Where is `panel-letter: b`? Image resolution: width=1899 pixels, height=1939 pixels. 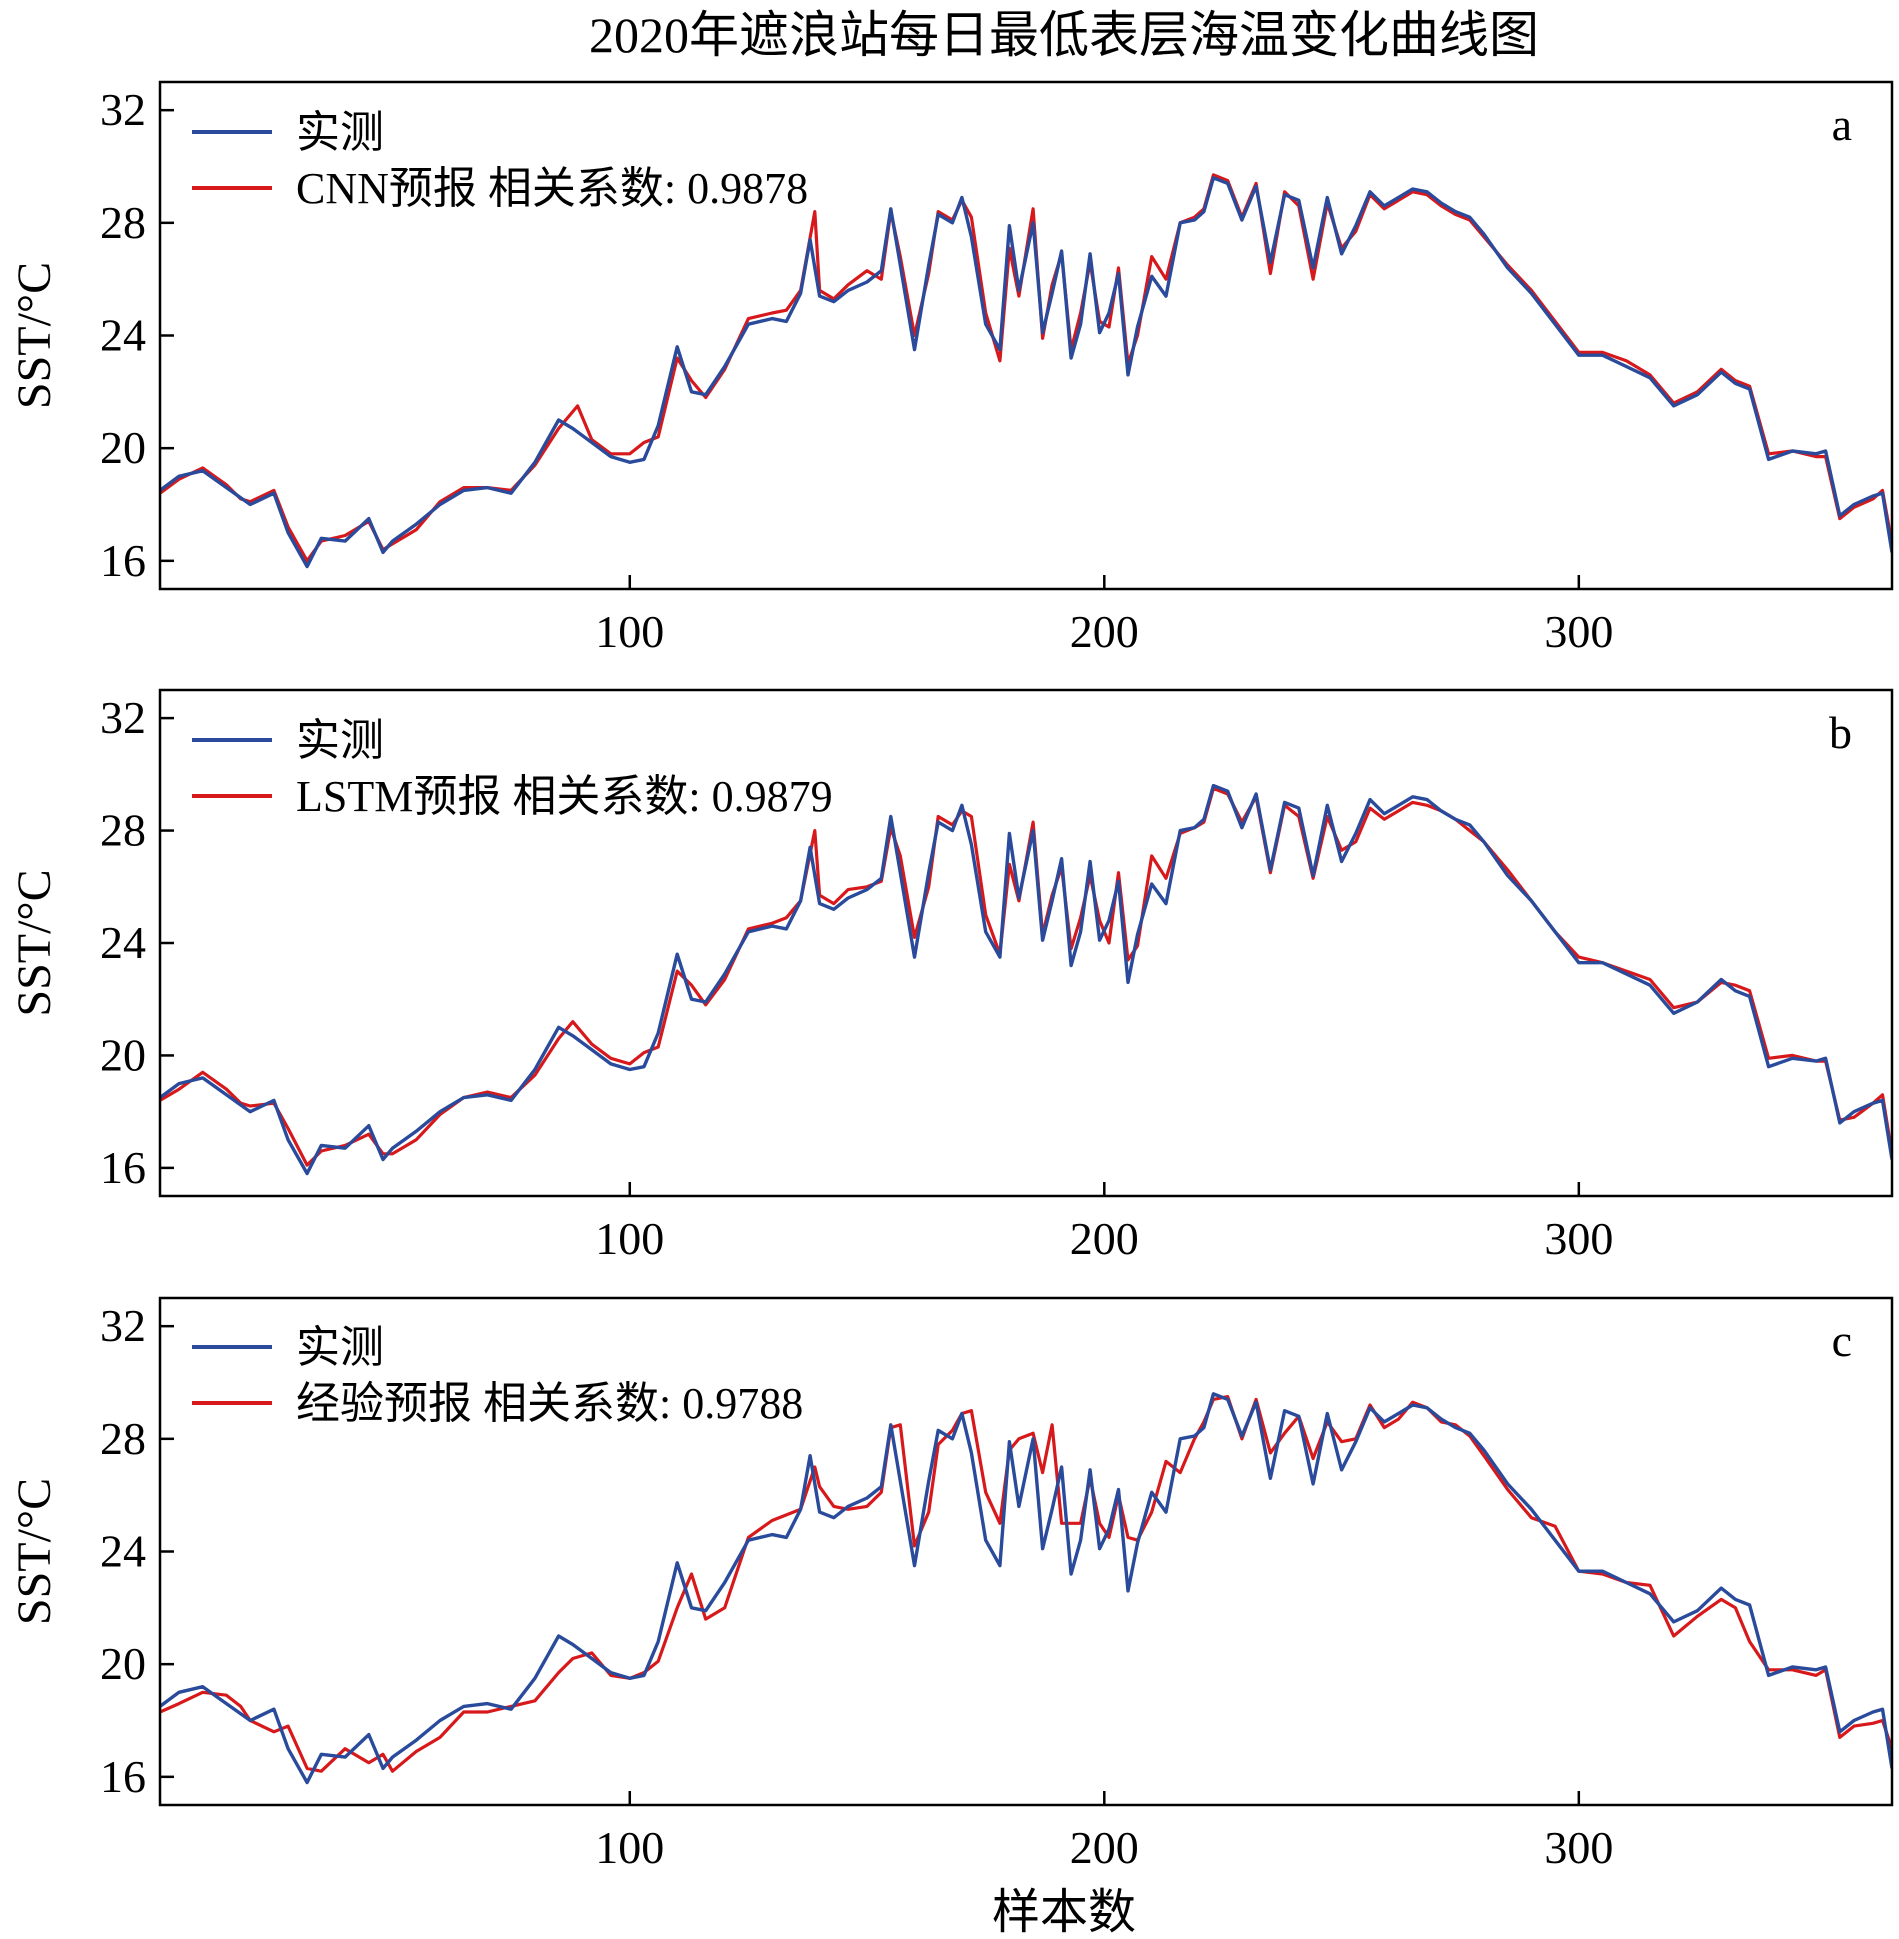 panel-letter: b is located at coordinates (1840, 732).